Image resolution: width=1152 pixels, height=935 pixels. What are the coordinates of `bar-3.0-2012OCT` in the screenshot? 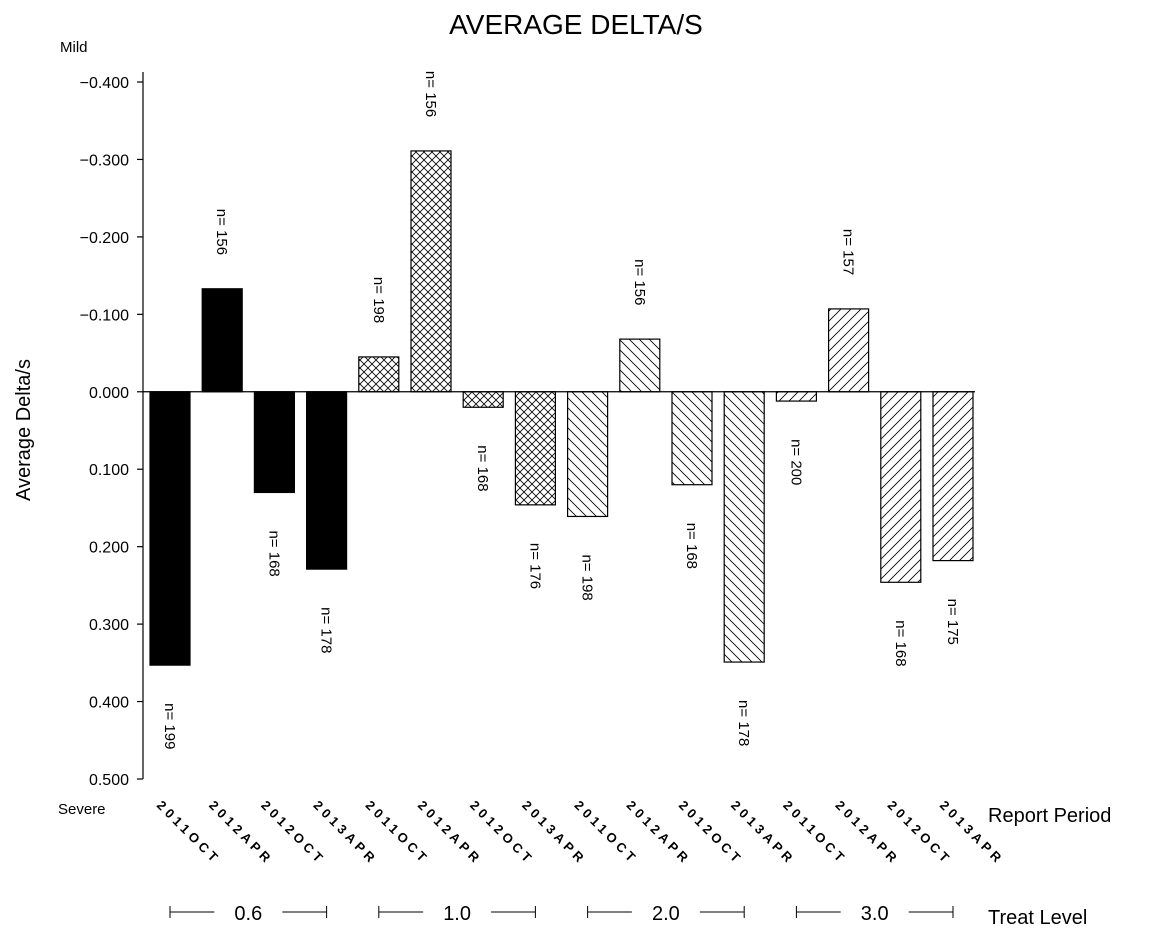 It's located at (901, 487).